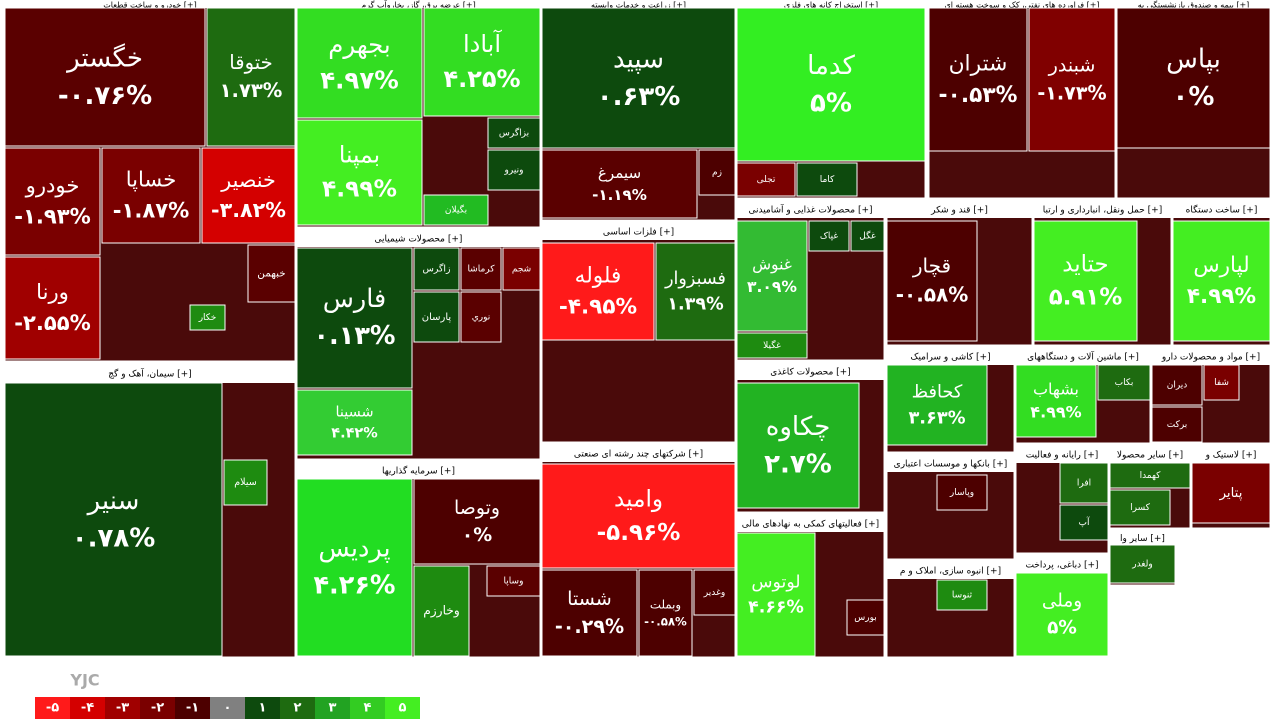  What do you see at coordinates (766, 180) in the screenshot?
I see `tile-name: تجلی` at bounding box center [766, 180].